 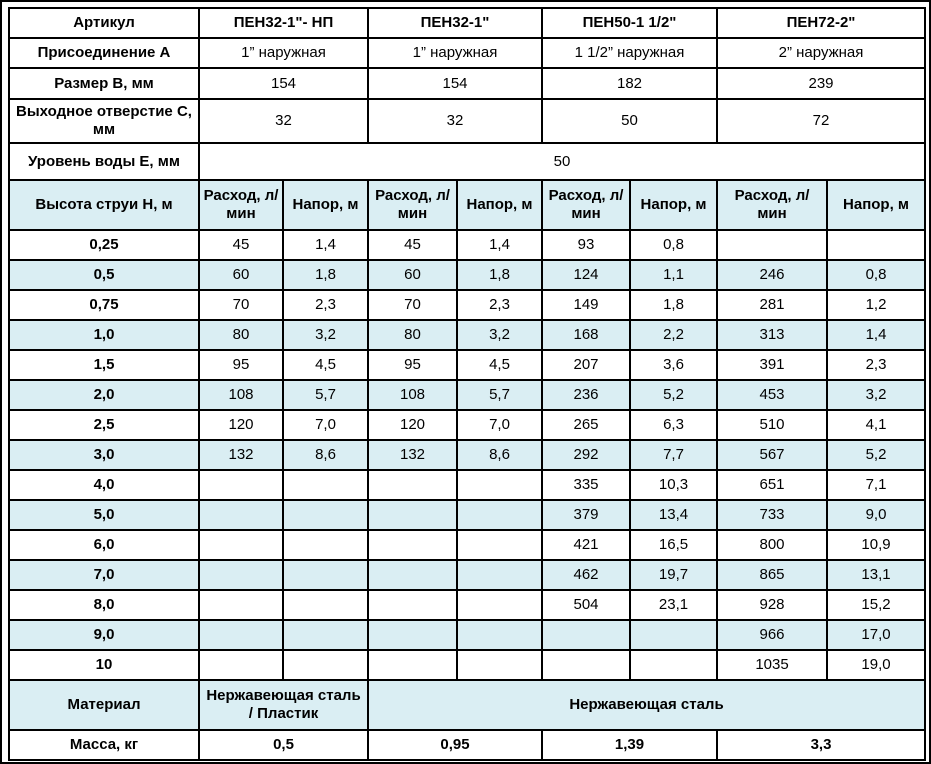 I want to click on data-row: 0,5 60 1,8 60 1,8 124 1,1 246 0,8, so click(x=467, y=275).